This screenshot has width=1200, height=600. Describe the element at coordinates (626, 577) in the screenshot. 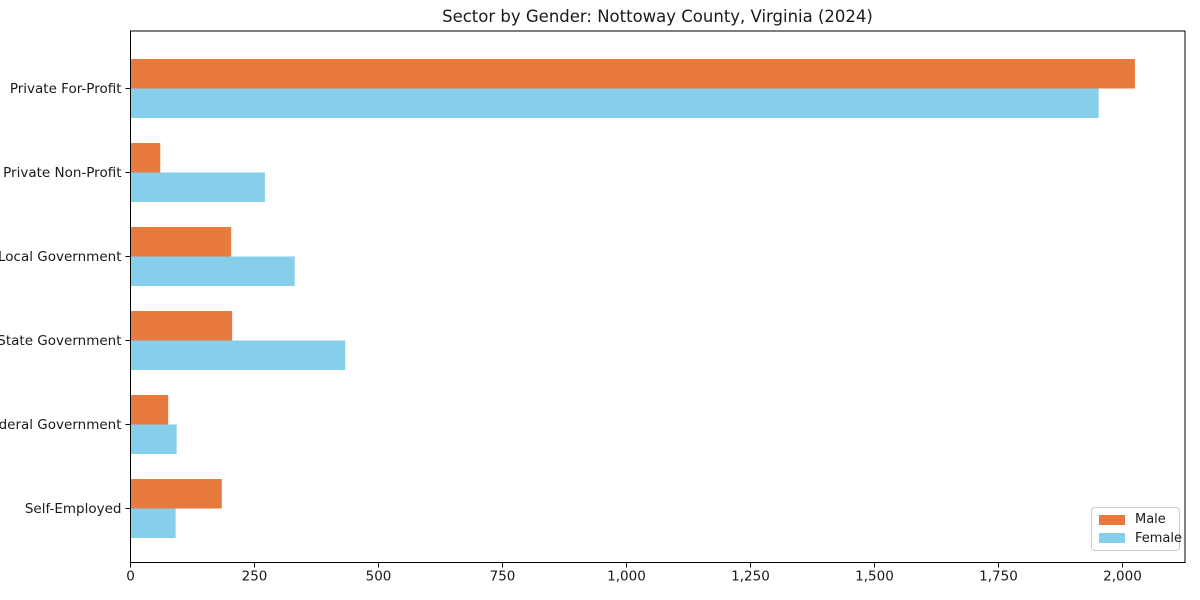

I see `x-tick-label: 1,000` at that location.